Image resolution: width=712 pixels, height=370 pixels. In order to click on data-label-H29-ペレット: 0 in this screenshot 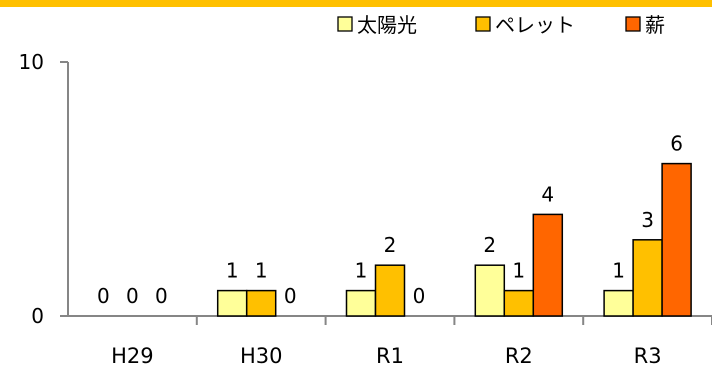, I will do `click(132, 296)`.